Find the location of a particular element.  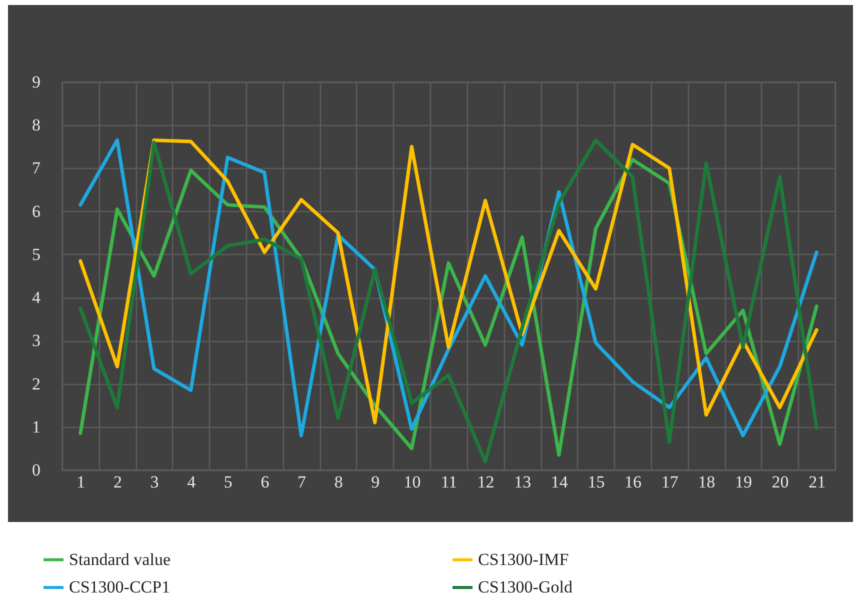

x-tick-label: 18 is located at coordinates (707, 482).